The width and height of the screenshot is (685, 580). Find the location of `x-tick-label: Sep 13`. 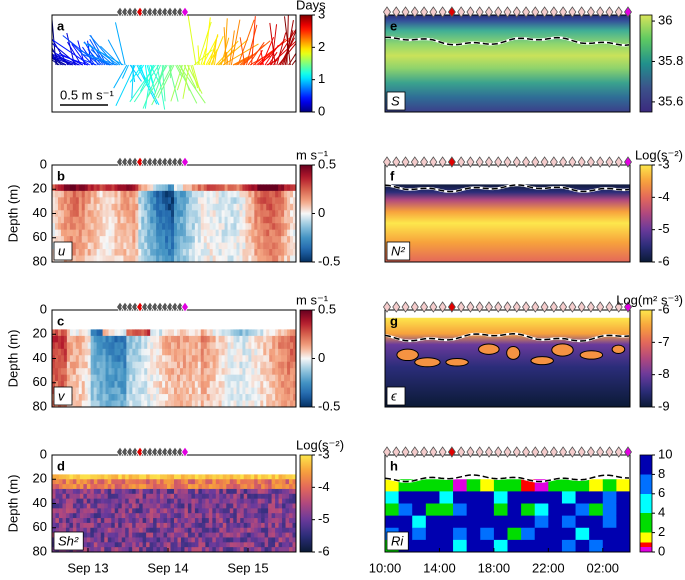

x-tick-label: Sep 13 is located at coordinates (87, 567).